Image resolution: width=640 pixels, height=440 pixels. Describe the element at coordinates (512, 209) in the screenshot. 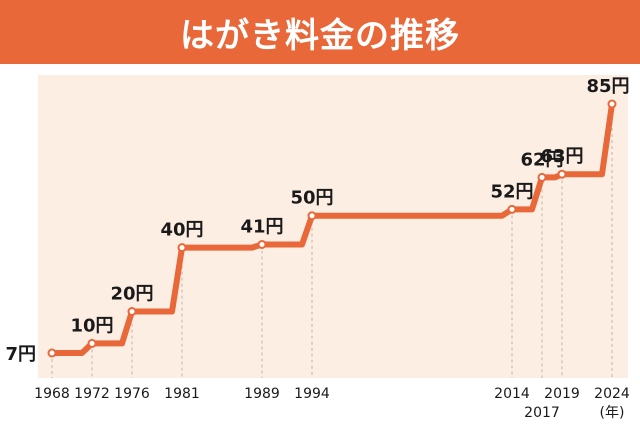

I see `data-point-2014` at that location.